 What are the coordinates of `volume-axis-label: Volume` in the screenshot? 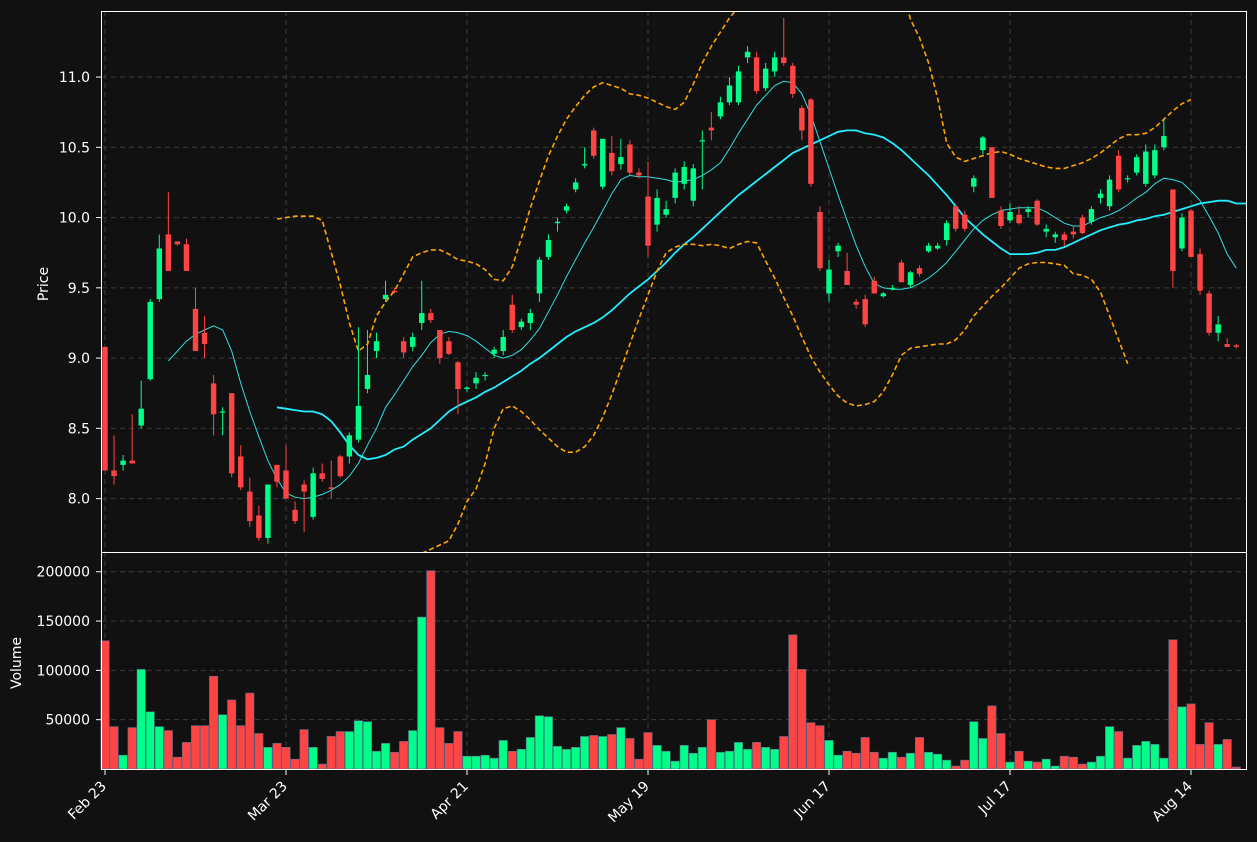 It's located at (17, 663).